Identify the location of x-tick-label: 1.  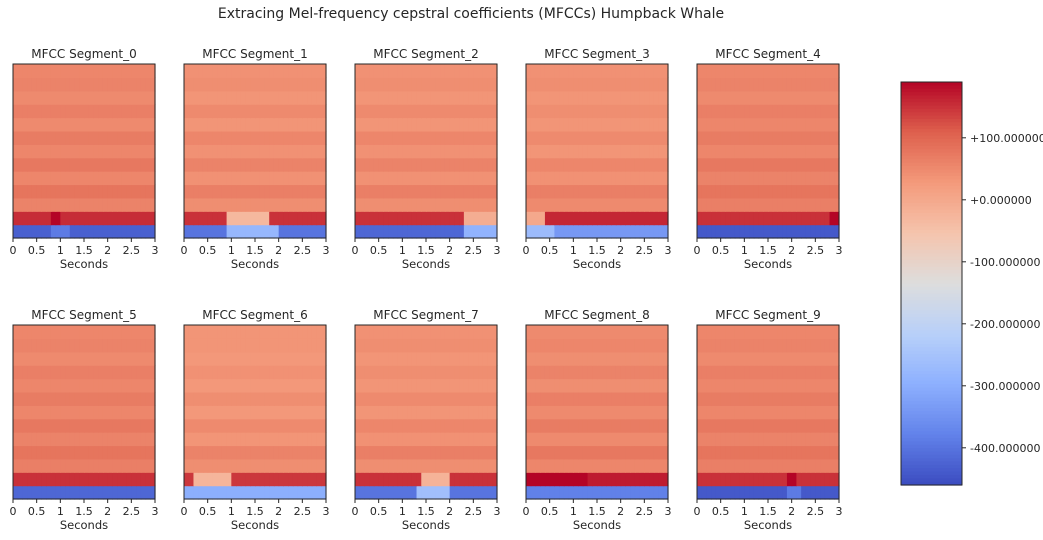
(744, 250).